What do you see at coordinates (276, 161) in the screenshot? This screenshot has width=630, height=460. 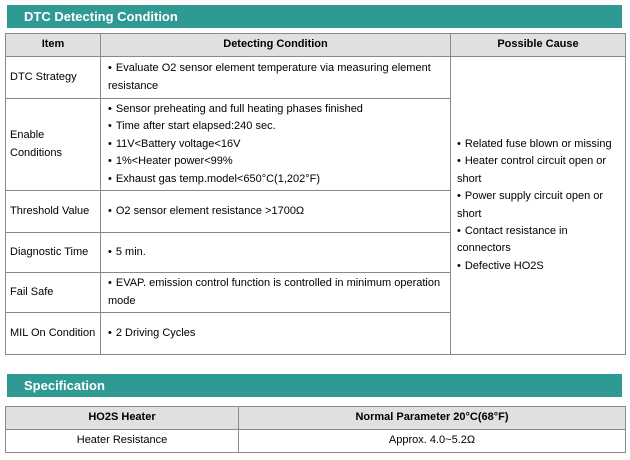 I see `bullet-line: • 1%<Heater power<99%` at bounding box center [276, 161].